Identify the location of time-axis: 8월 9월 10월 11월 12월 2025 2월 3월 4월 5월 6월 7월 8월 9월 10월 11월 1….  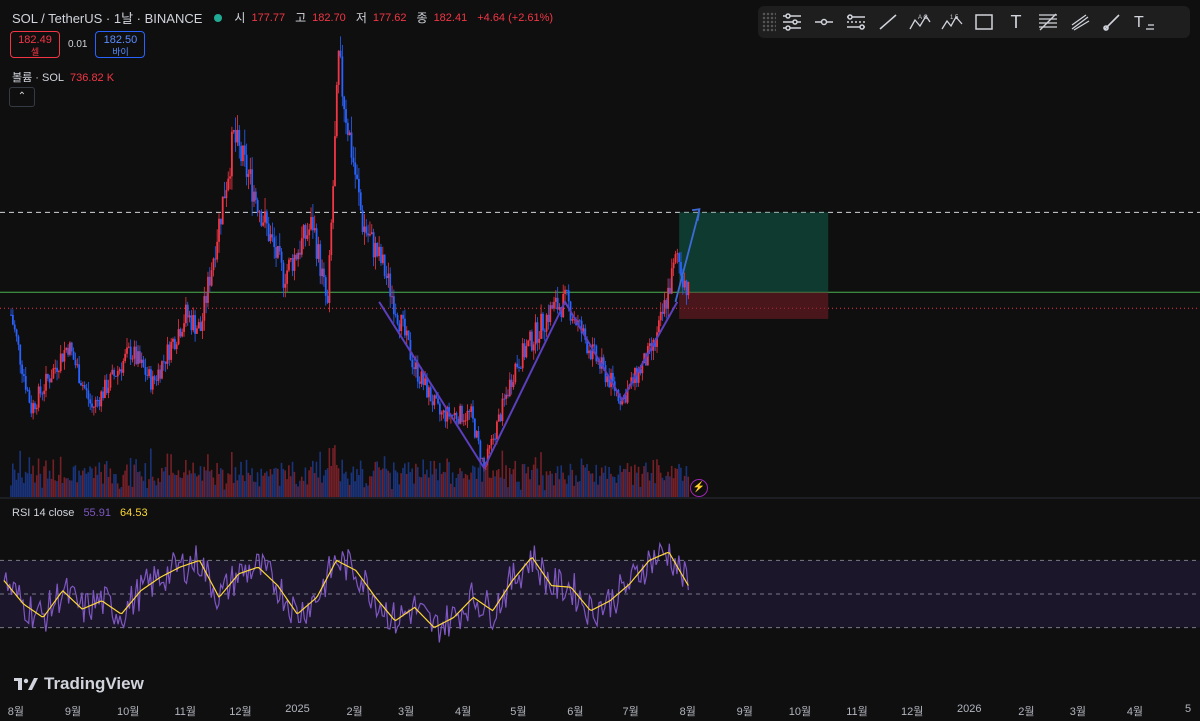
(600, 712).